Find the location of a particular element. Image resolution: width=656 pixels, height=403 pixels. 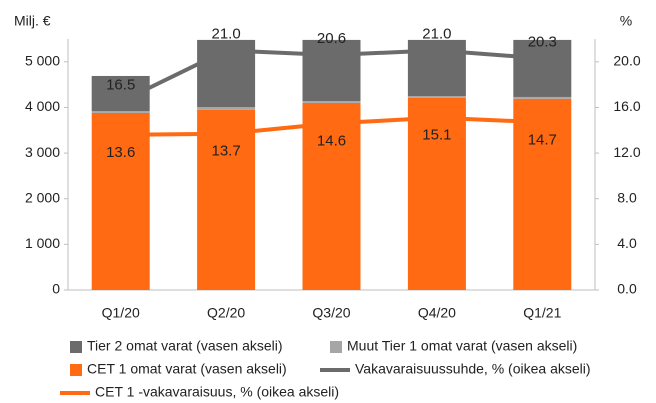

y2-tick-label: 12.0 is located at coordinates (626, 152).